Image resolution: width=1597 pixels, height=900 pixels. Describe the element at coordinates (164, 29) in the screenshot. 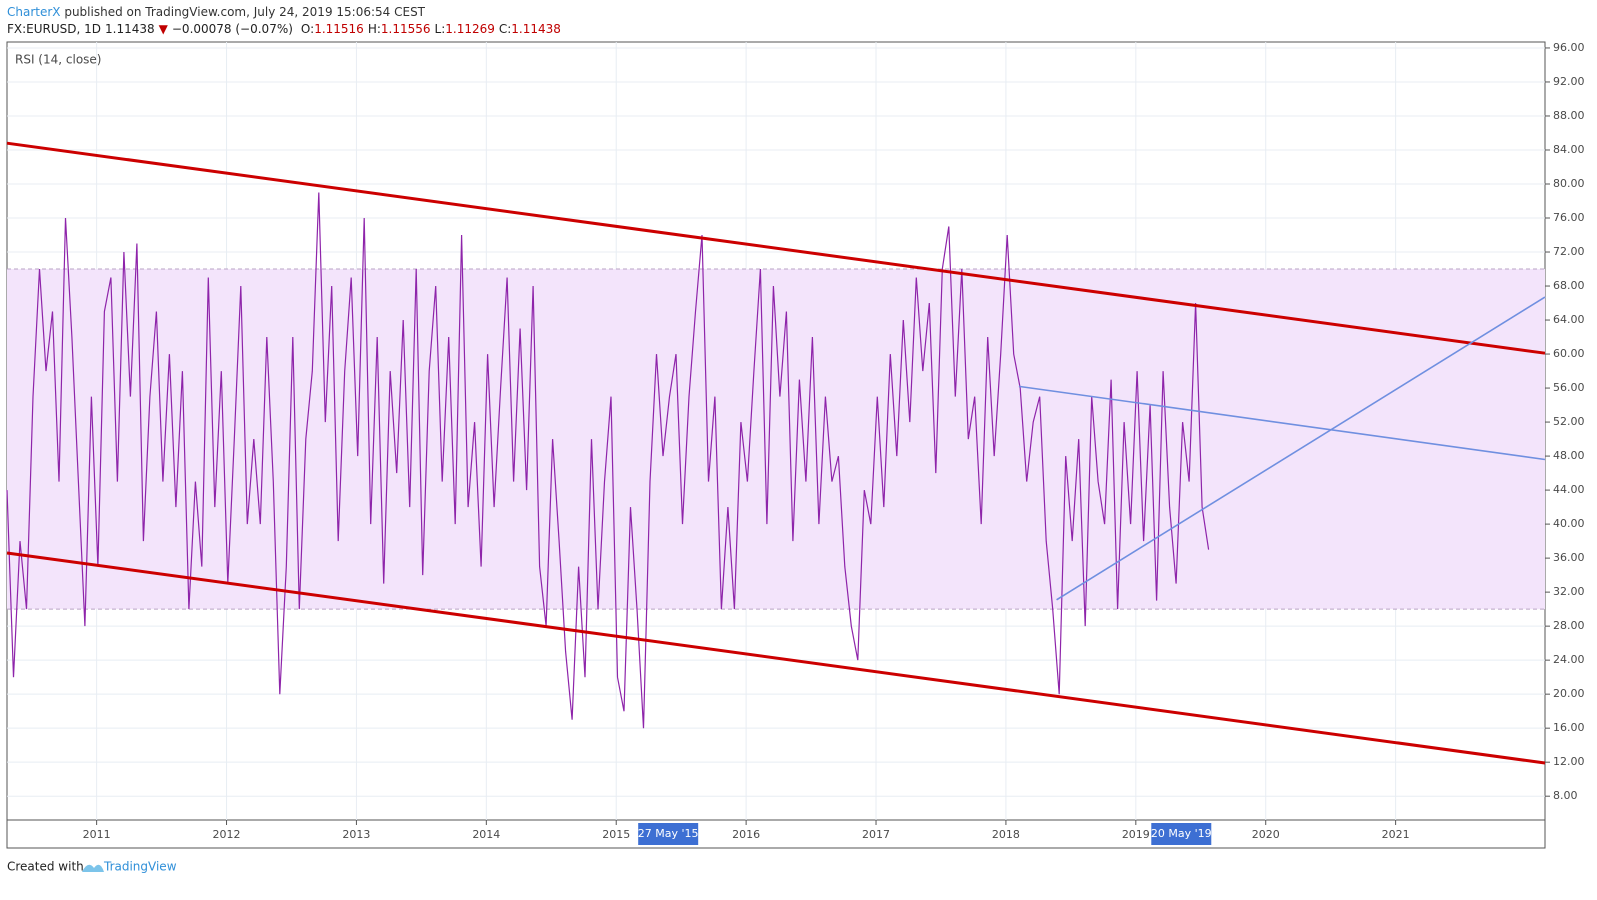

I see `header-segment: ▼` at that location.